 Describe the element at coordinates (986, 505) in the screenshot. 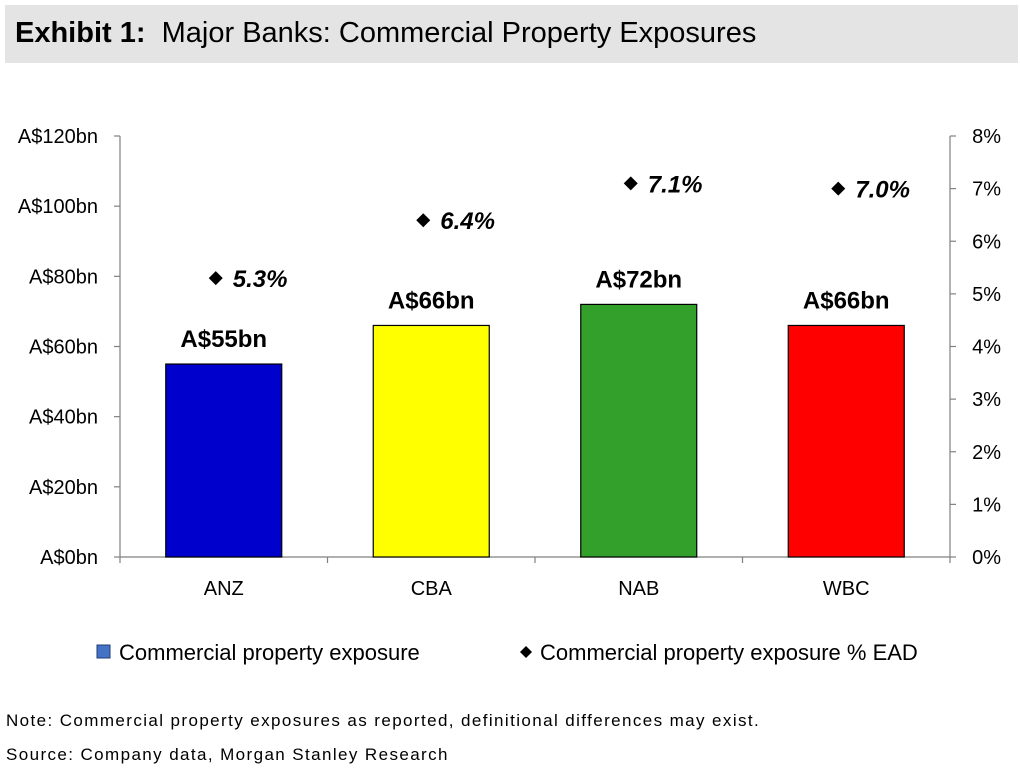

I see `y-right-tick-label: 1%` at that location.